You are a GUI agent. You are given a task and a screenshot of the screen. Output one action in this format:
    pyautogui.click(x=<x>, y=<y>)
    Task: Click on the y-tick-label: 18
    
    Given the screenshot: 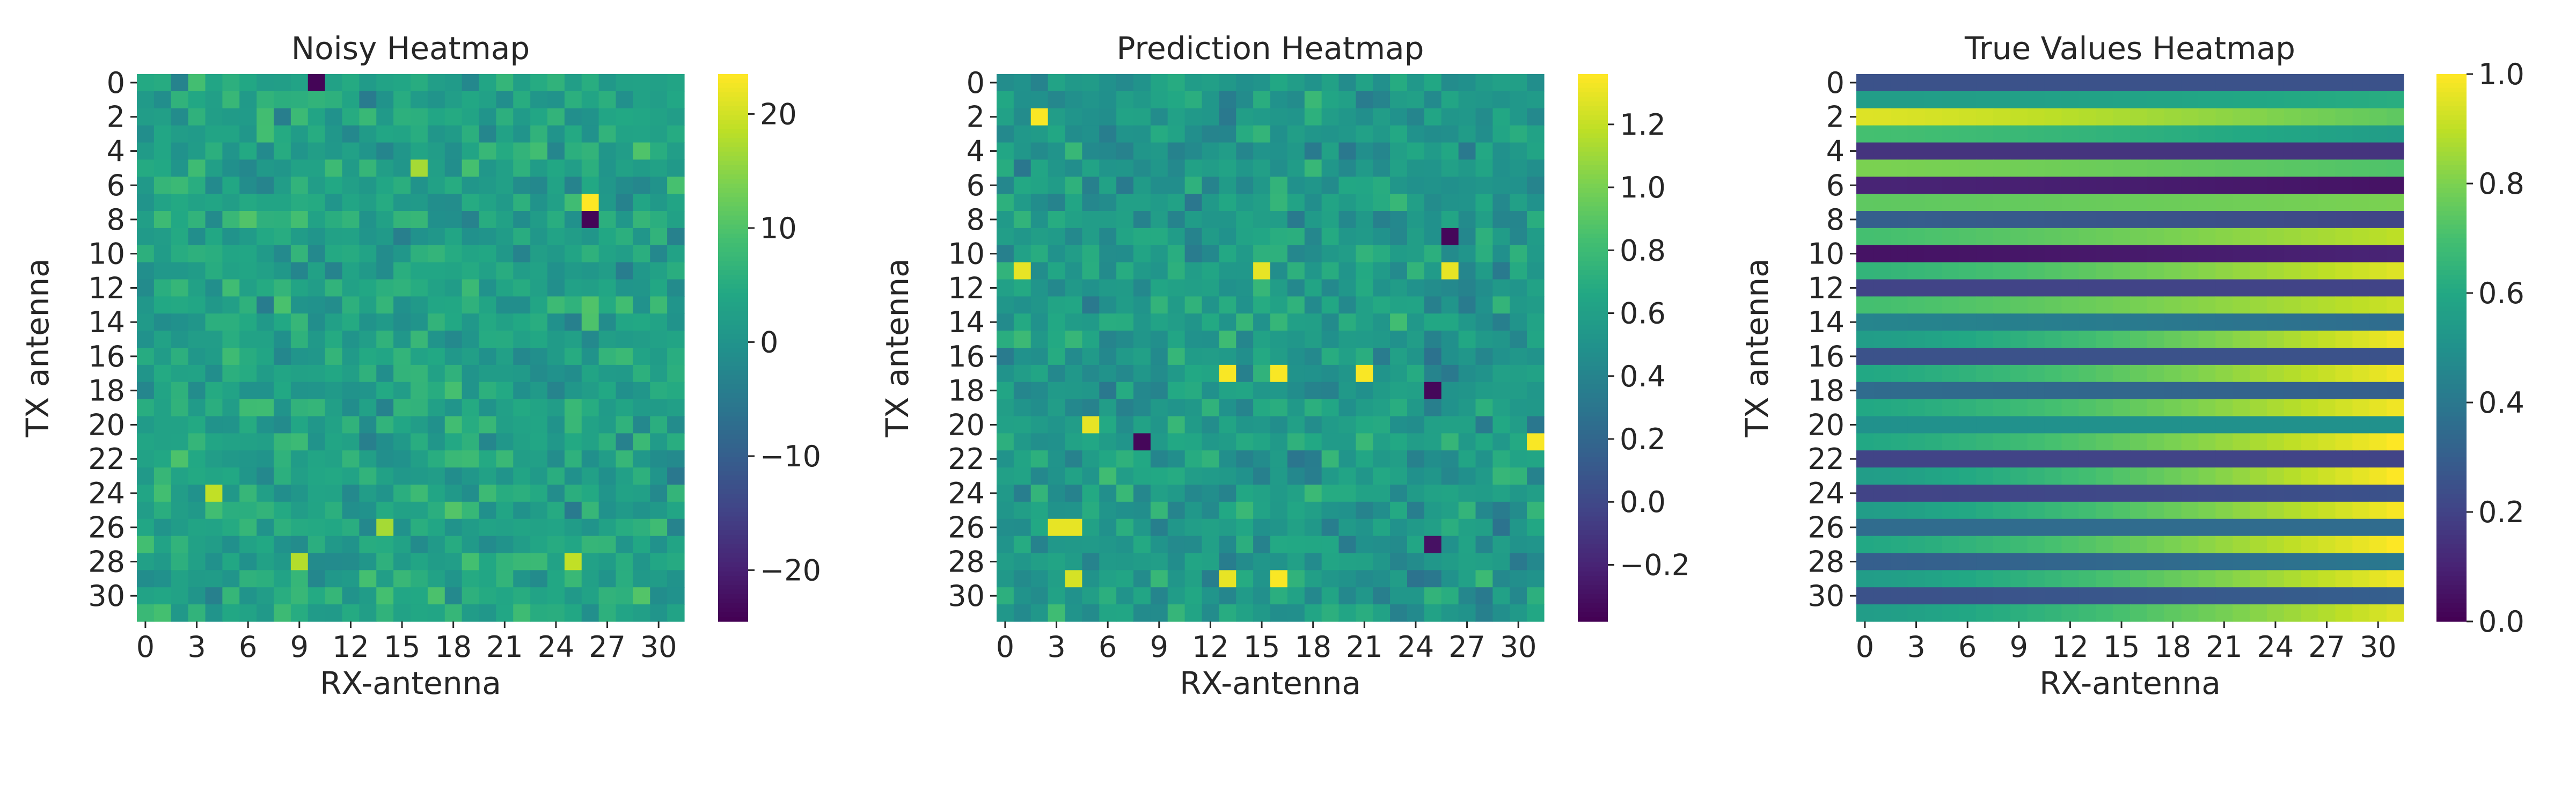 What is the action you would take?
    pyautogui.click(x=1826, y=391)
    